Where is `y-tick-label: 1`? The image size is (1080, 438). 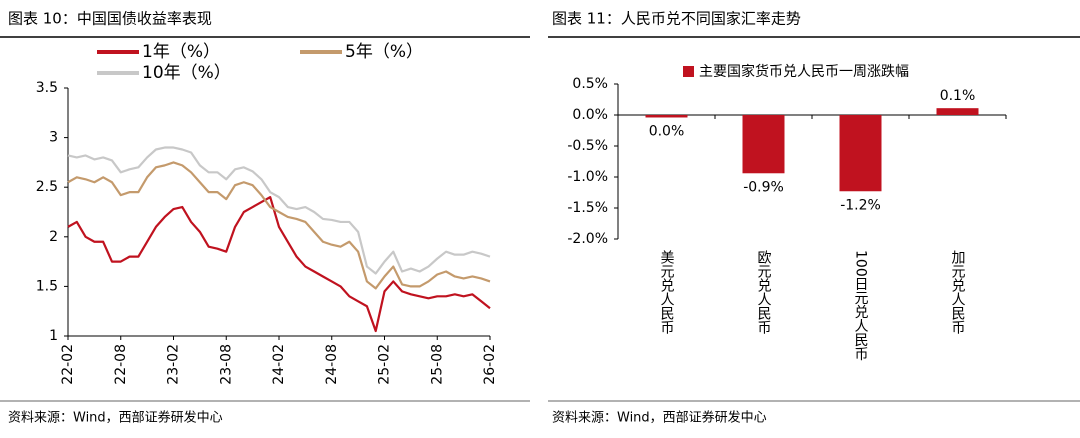 y-tick-label: 1 is located at coordinates (53, 336).